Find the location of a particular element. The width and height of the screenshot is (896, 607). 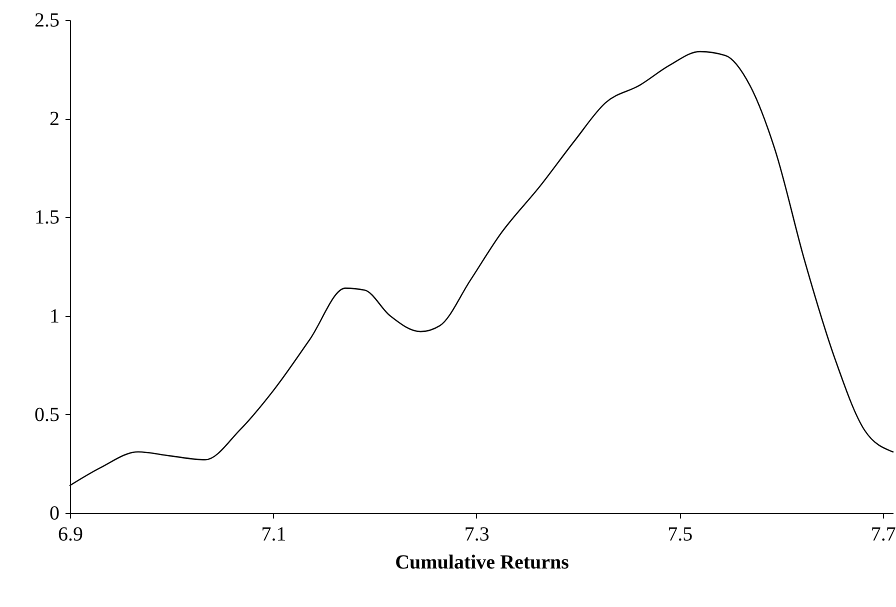

x-tick-label: 6.9 is located at coordinates (70, 535).